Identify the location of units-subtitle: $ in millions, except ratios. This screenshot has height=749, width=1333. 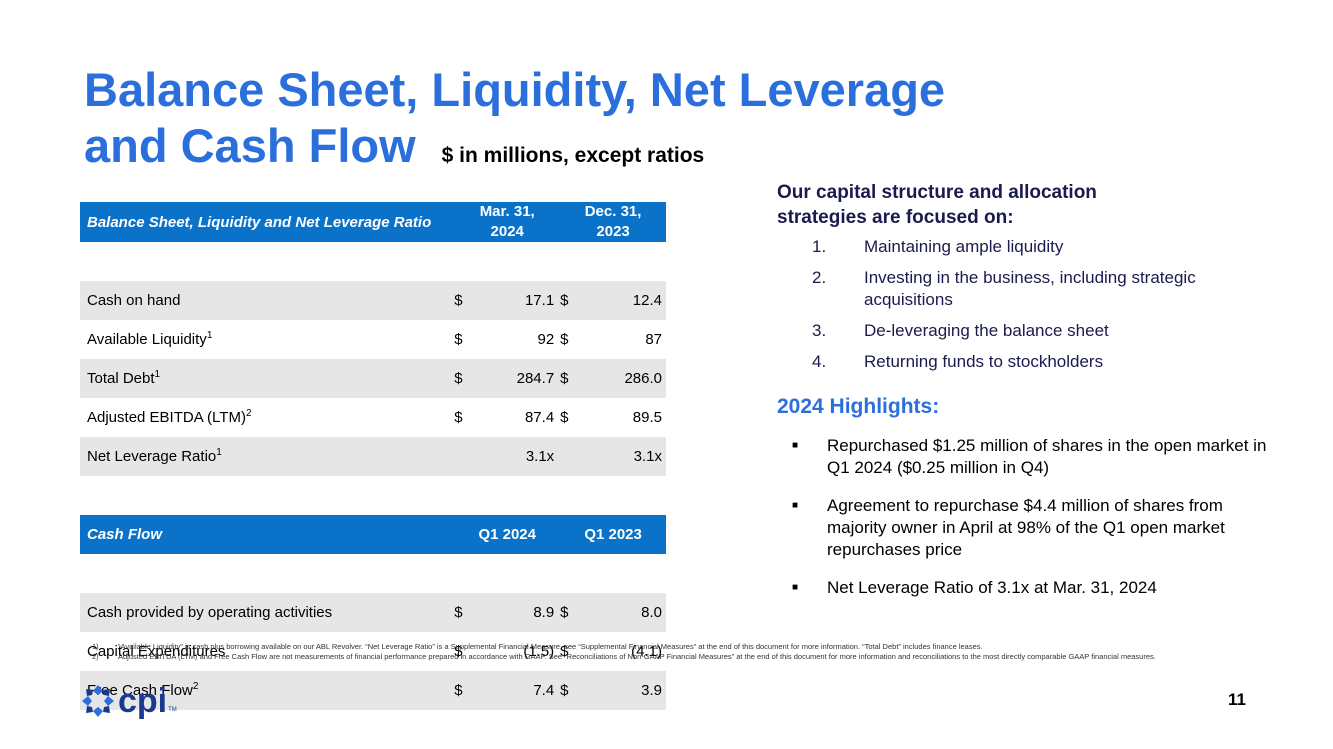
(573, 155).